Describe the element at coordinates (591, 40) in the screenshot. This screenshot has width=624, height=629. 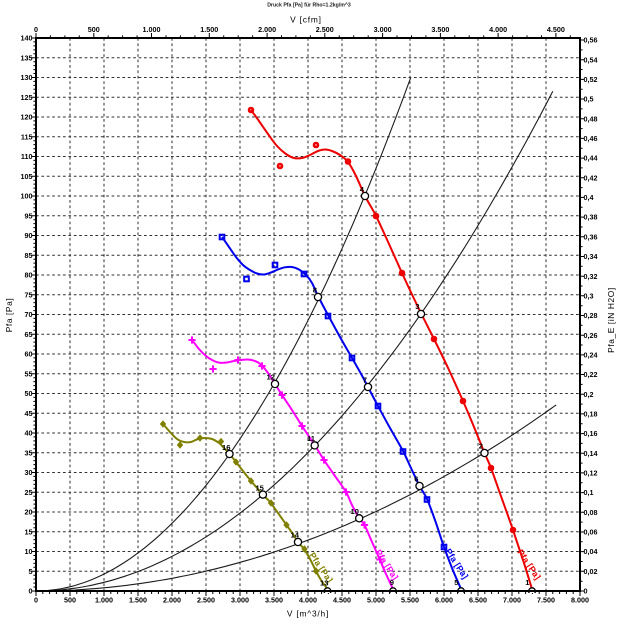
I see `svg-text: 0,56` at that location.